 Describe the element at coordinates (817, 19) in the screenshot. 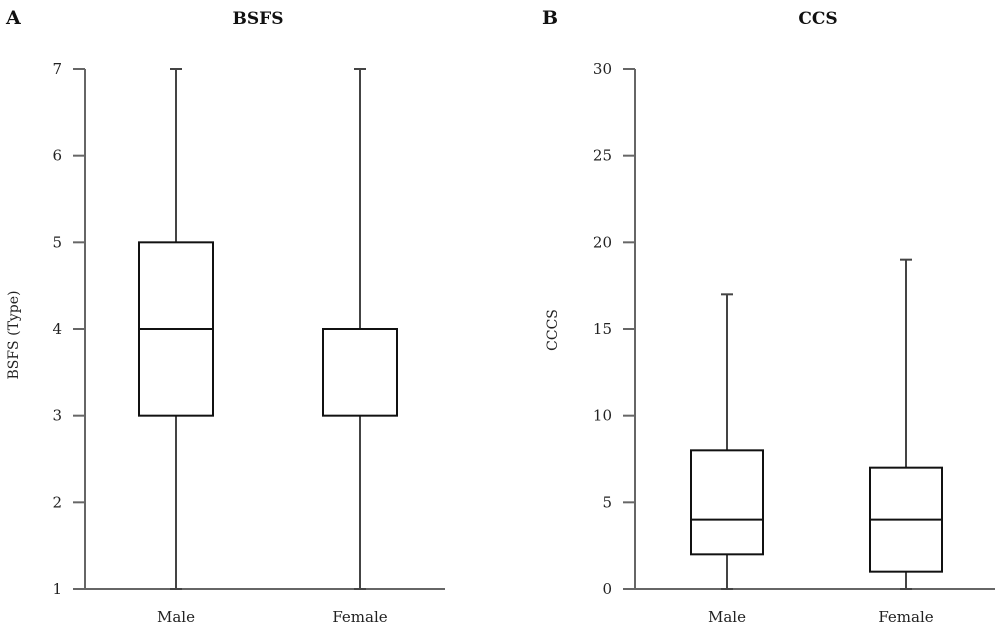

I see `chart-title-b: CCS` at that location.